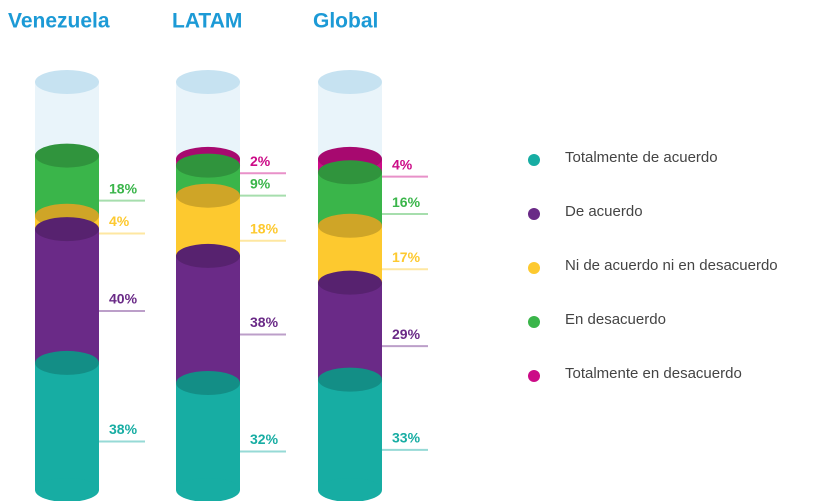 This screenshot has height=501, width=826. What do you see at coordinates (207, 21) in the screenshot?
I see `category-title: LATAM` at bounding box center [207, 21].